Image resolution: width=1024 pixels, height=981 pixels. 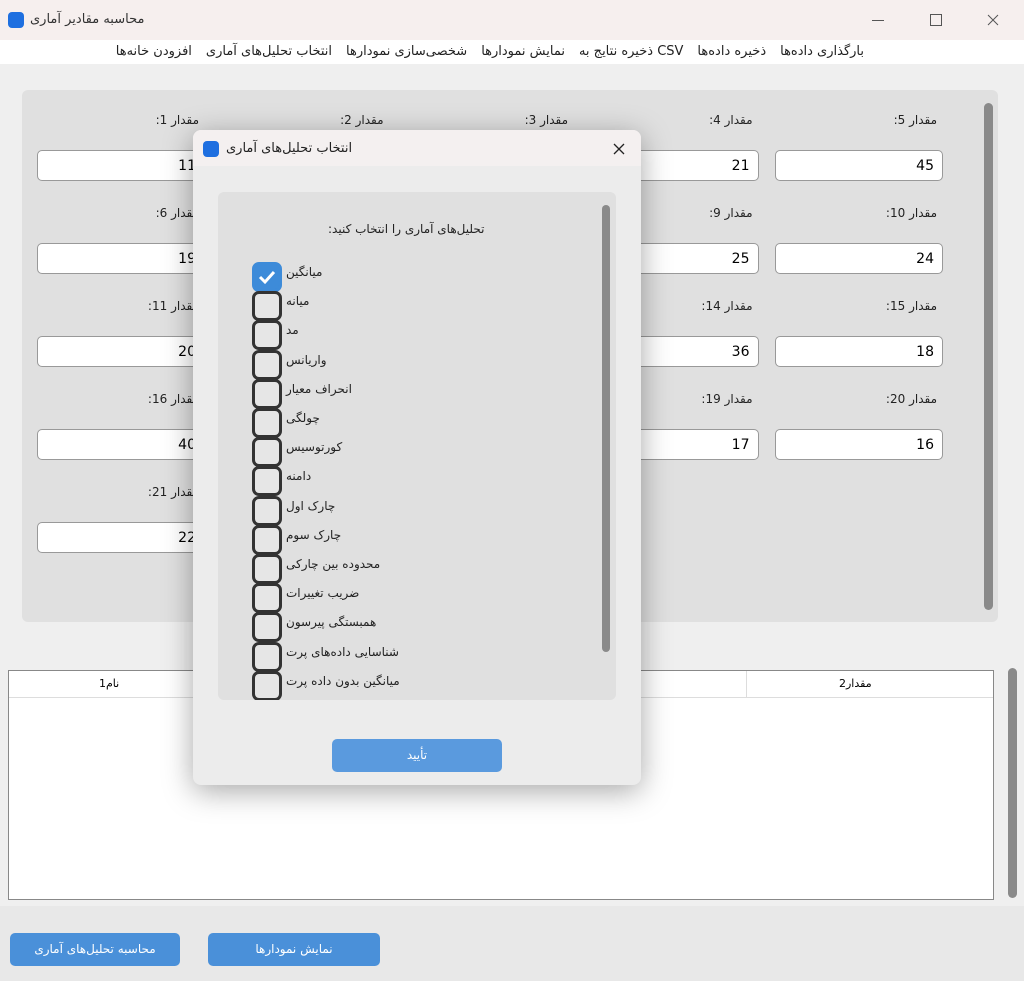 What do you see at coordinates (732, 51) in the screenshot?
I see `menu-item: ذخیره داده‌ها` at bounding box center [732, 51].